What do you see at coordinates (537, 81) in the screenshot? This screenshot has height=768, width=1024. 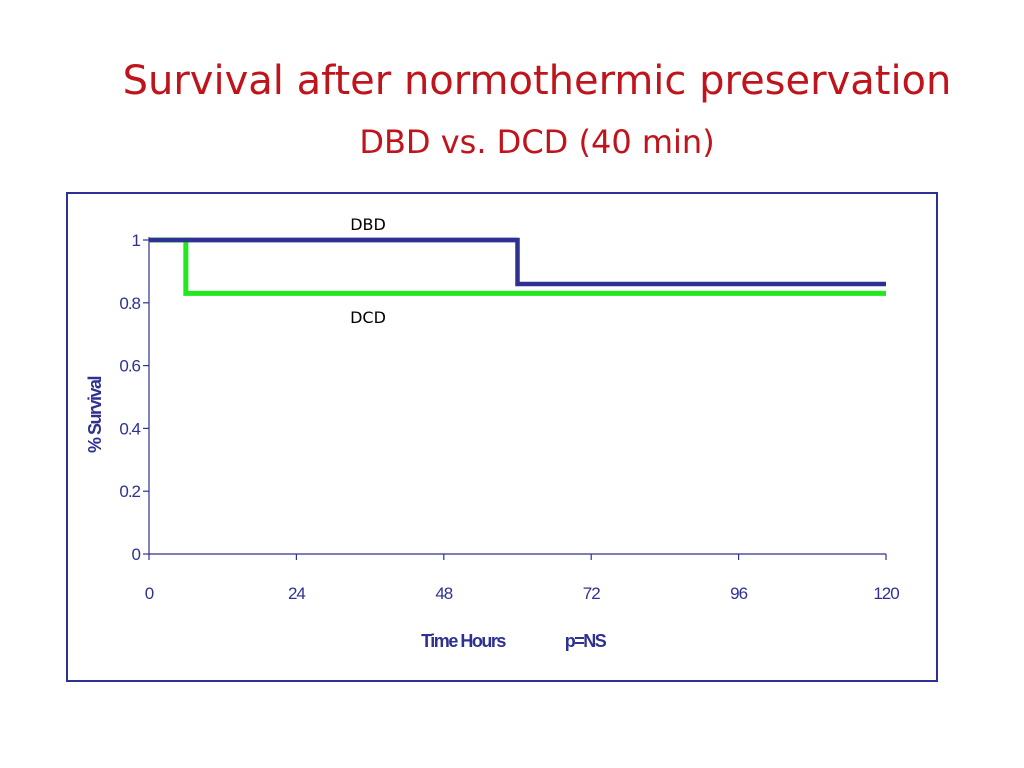 I see `slide-title: Survival after normothermic preservation` at bounding box center [537, 81].